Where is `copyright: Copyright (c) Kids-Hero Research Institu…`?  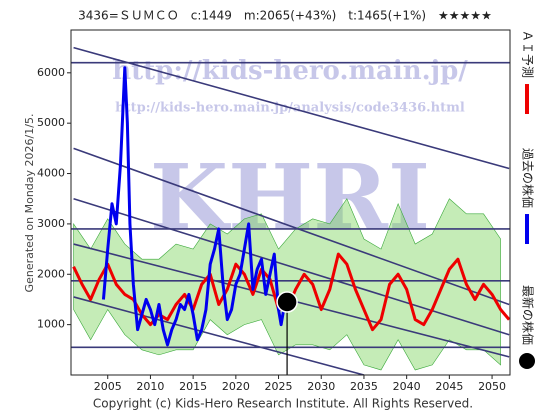
copyright: Copyright (c) Kids-Hero Research Institu… is located at coordinates (283, 404).